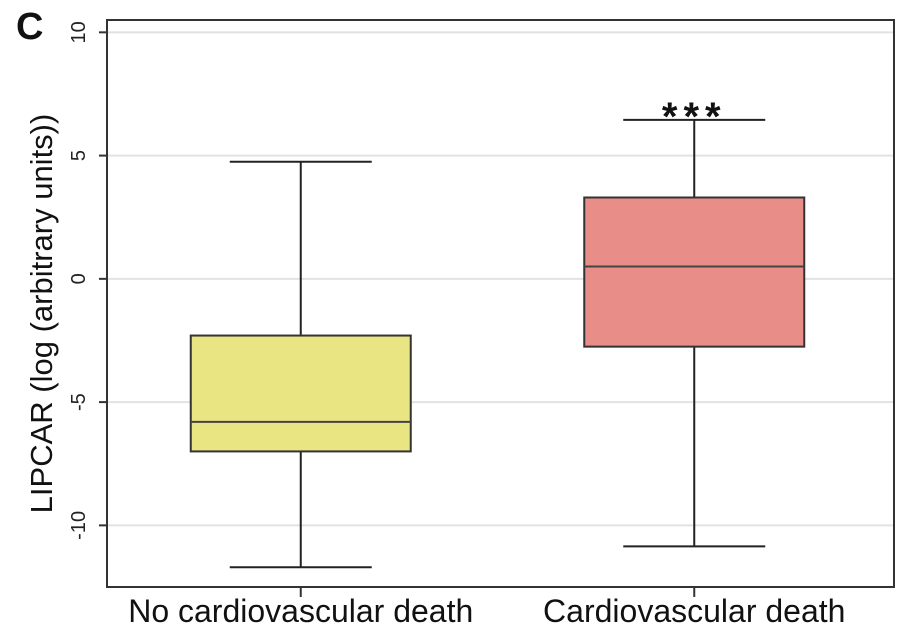 The width and height of the screenshot is (908, 629). I want to click on y-tick-label: -5, so click(79, 402).